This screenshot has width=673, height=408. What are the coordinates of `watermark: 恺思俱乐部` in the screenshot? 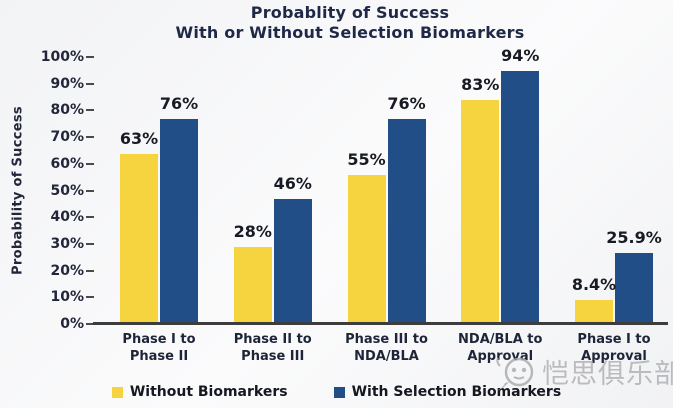 It's located at (580, 375).